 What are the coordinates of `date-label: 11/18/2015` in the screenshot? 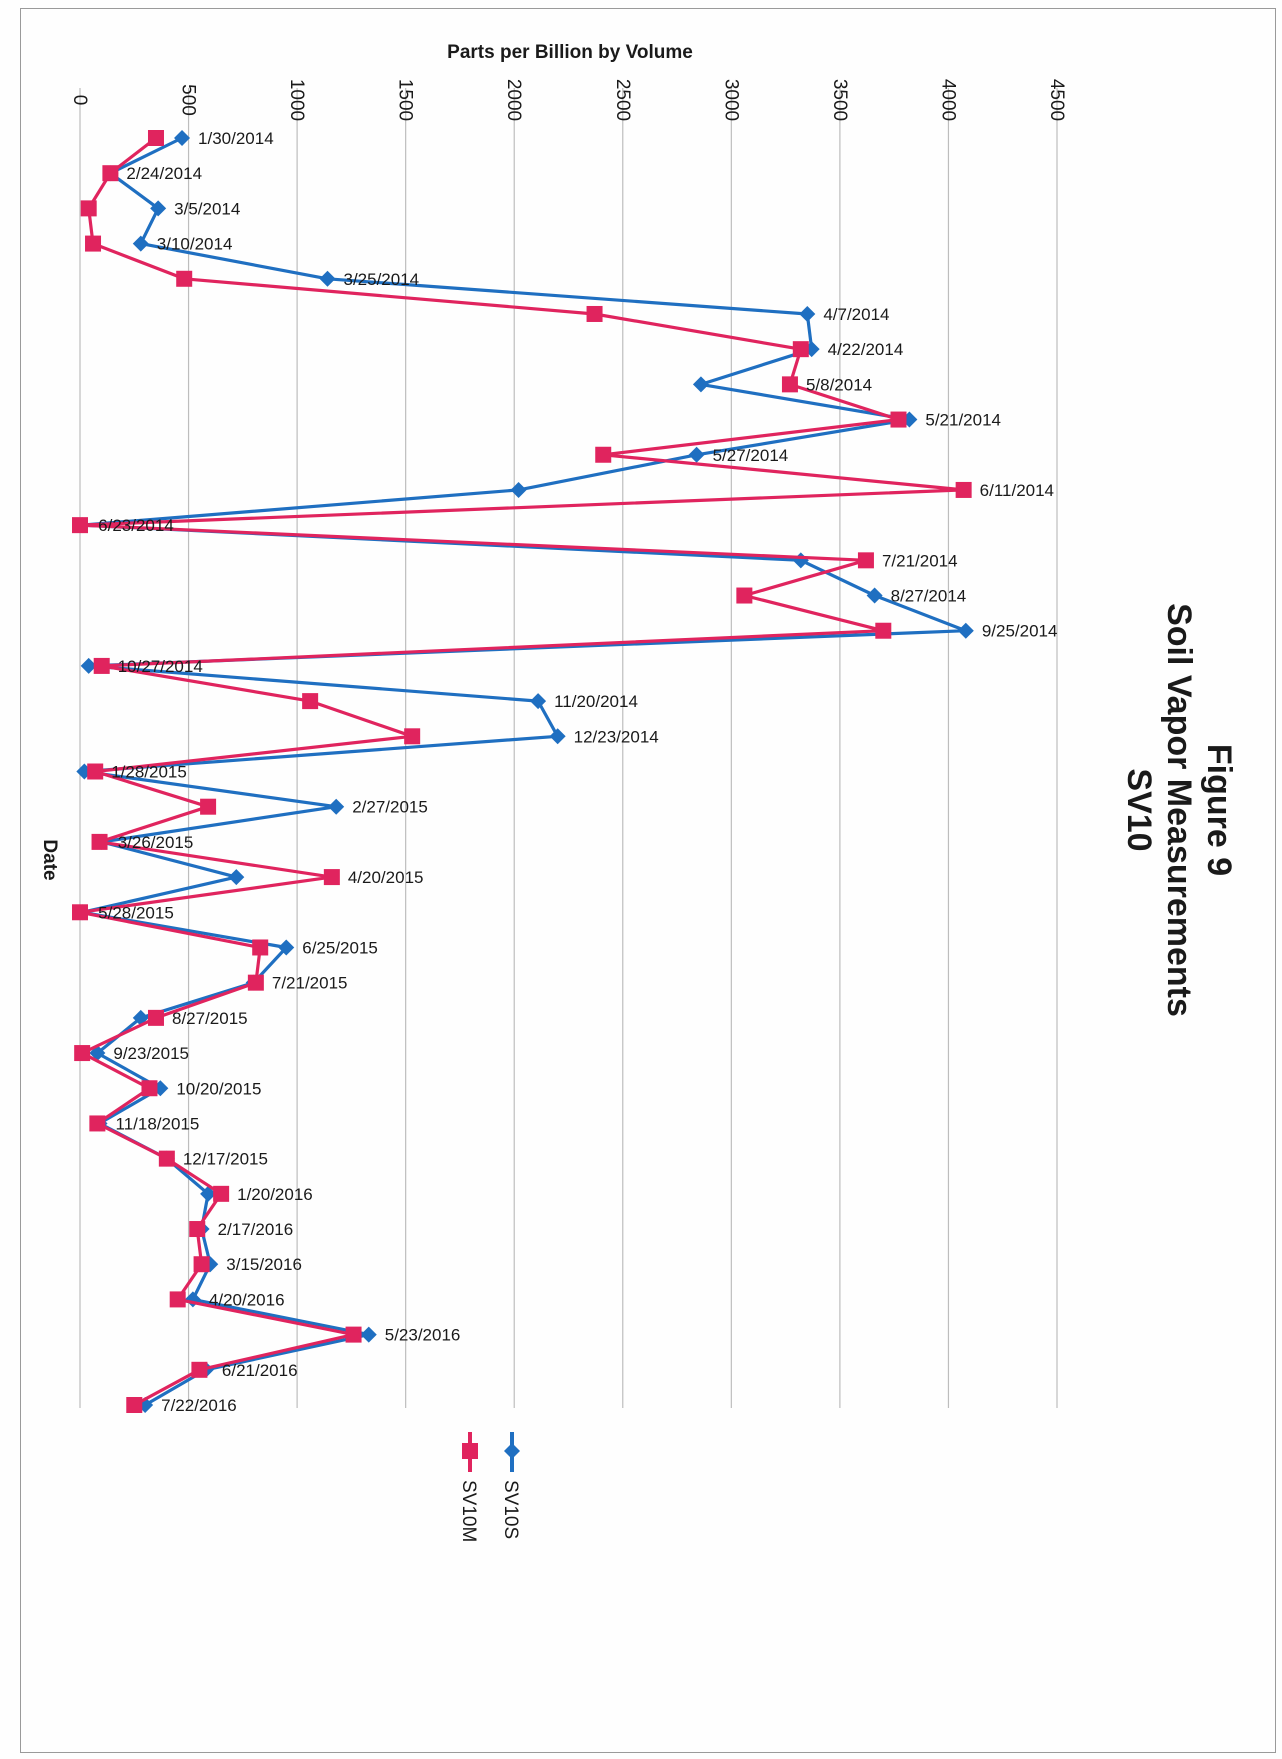 It's located at (158, 1123).